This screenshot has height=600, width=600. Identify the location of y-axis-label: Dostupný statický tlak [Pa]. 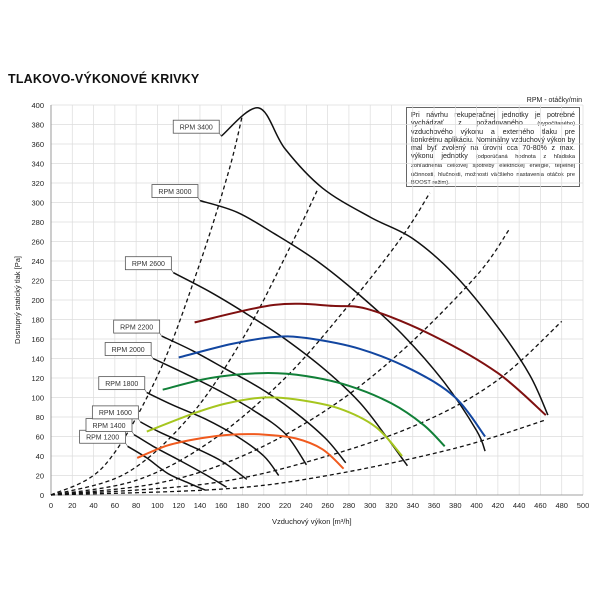
(17, 300).